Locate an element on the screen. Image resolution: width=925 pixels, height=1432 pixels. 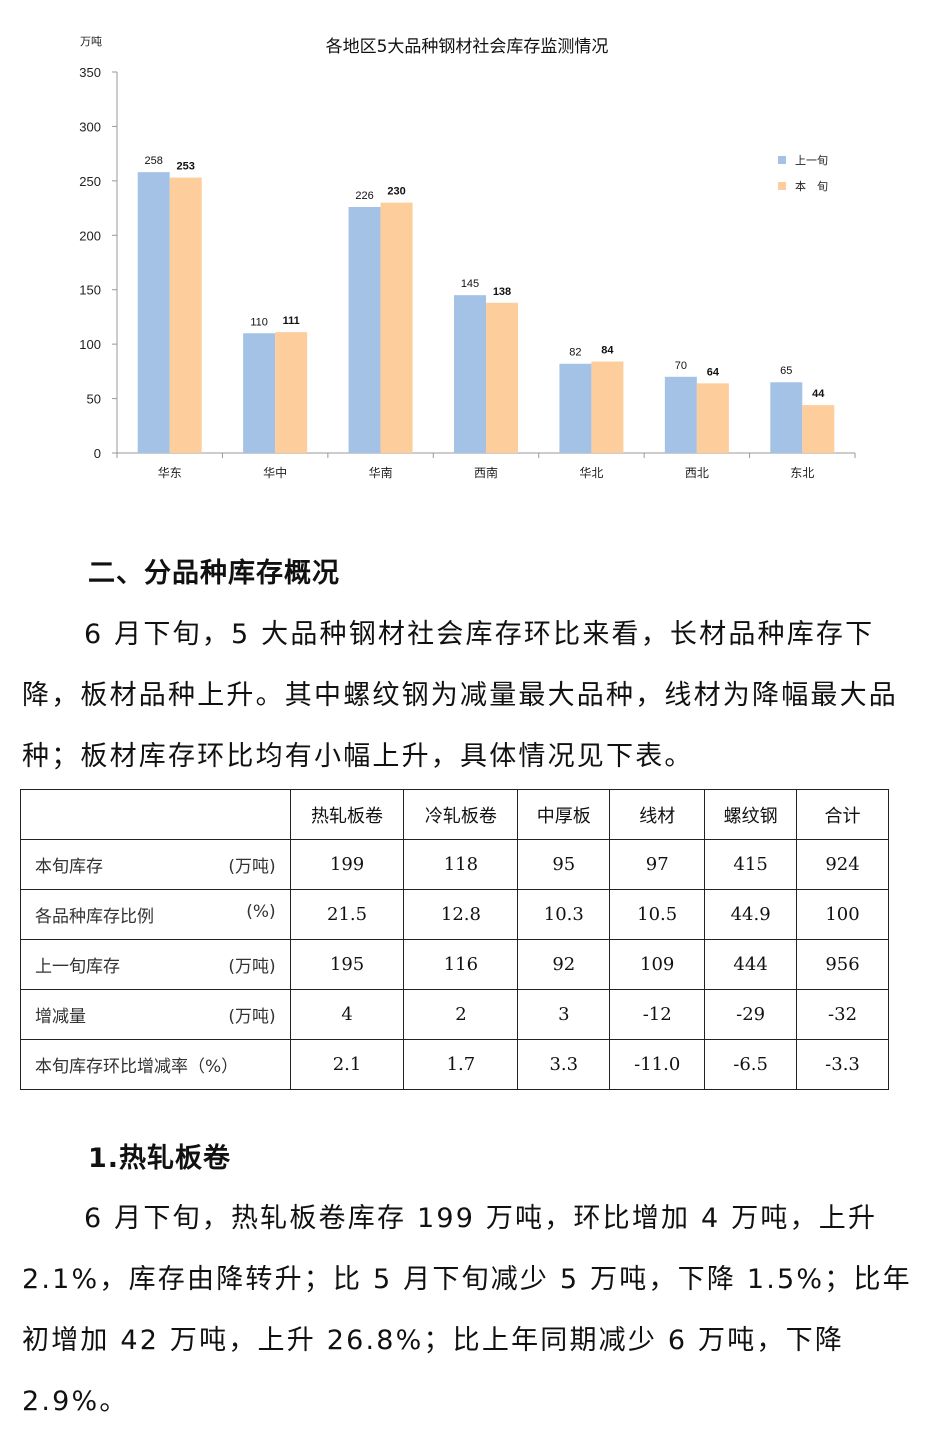
row-label-text: 本旬库存环比增减率（%） is located at coordinates (137, 1067).